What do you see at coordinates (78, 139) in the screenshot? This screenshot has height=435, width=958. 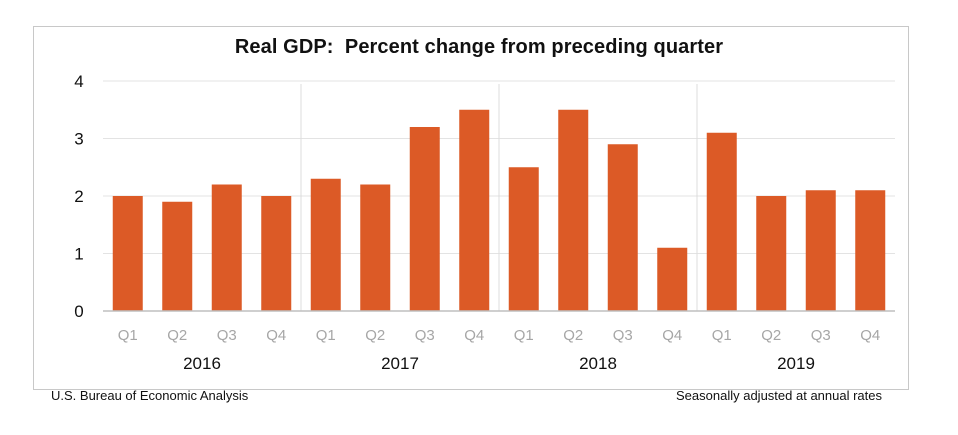 I see `y-tick-label: 3` at bounding box center [78, 139].